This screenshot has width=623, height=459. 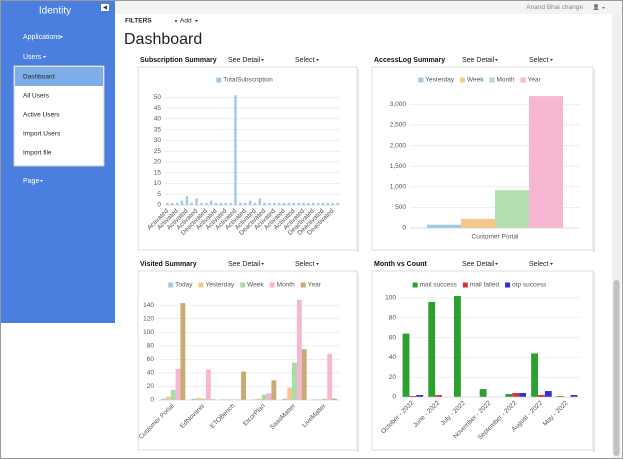 I want to click on filters: FILTERS, so click(x=138, y=21).